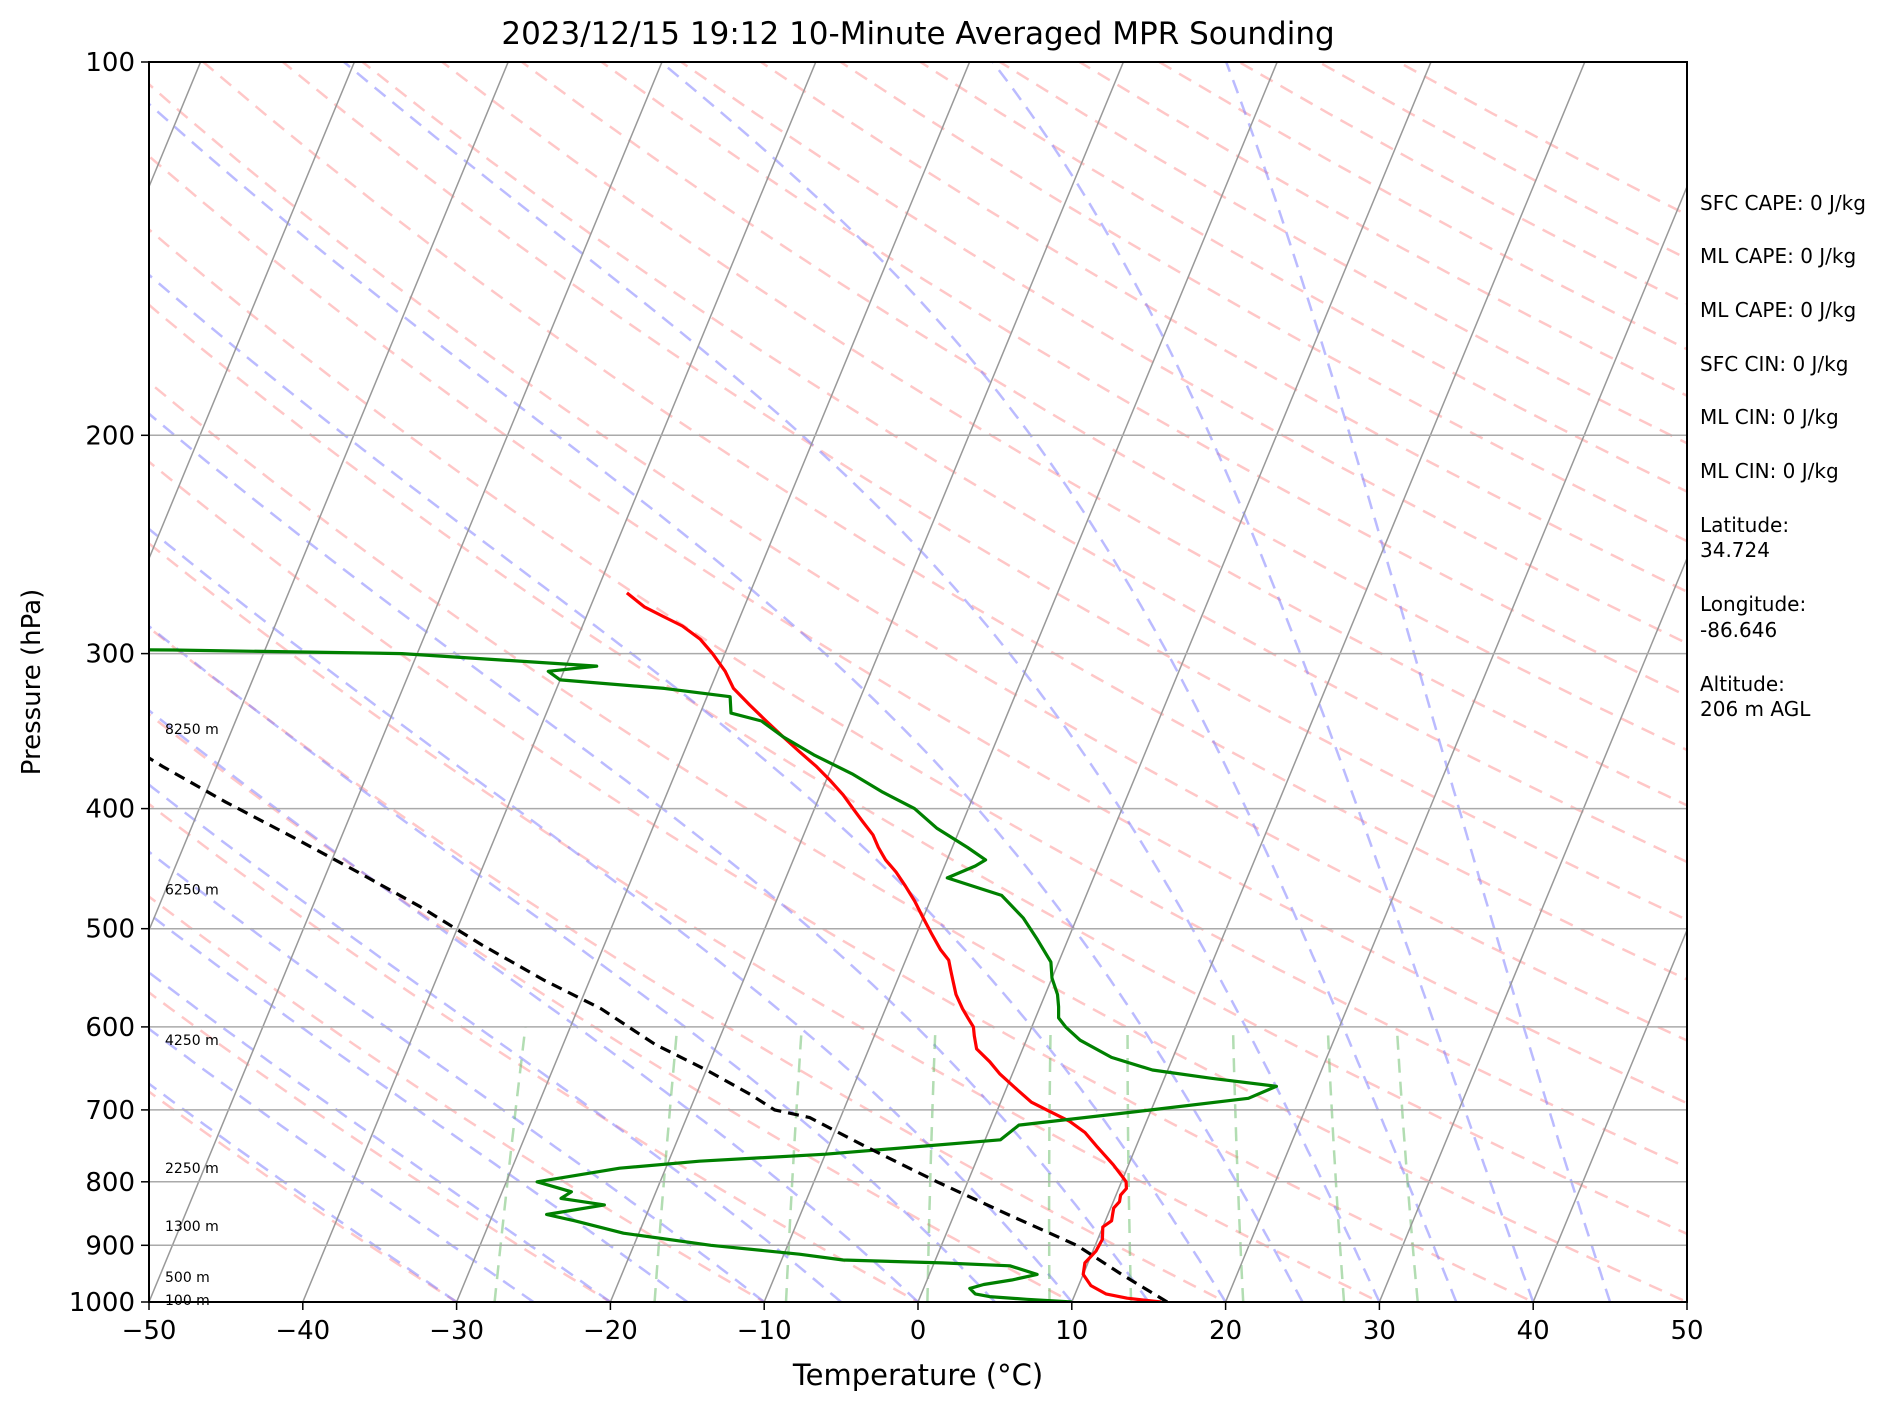 This screenshot has height=1406, width=1893. What do you see at coordinates (110, 655) in the screenshot?
I see `y-tick-label: 300` at bounding box center [110, 655].